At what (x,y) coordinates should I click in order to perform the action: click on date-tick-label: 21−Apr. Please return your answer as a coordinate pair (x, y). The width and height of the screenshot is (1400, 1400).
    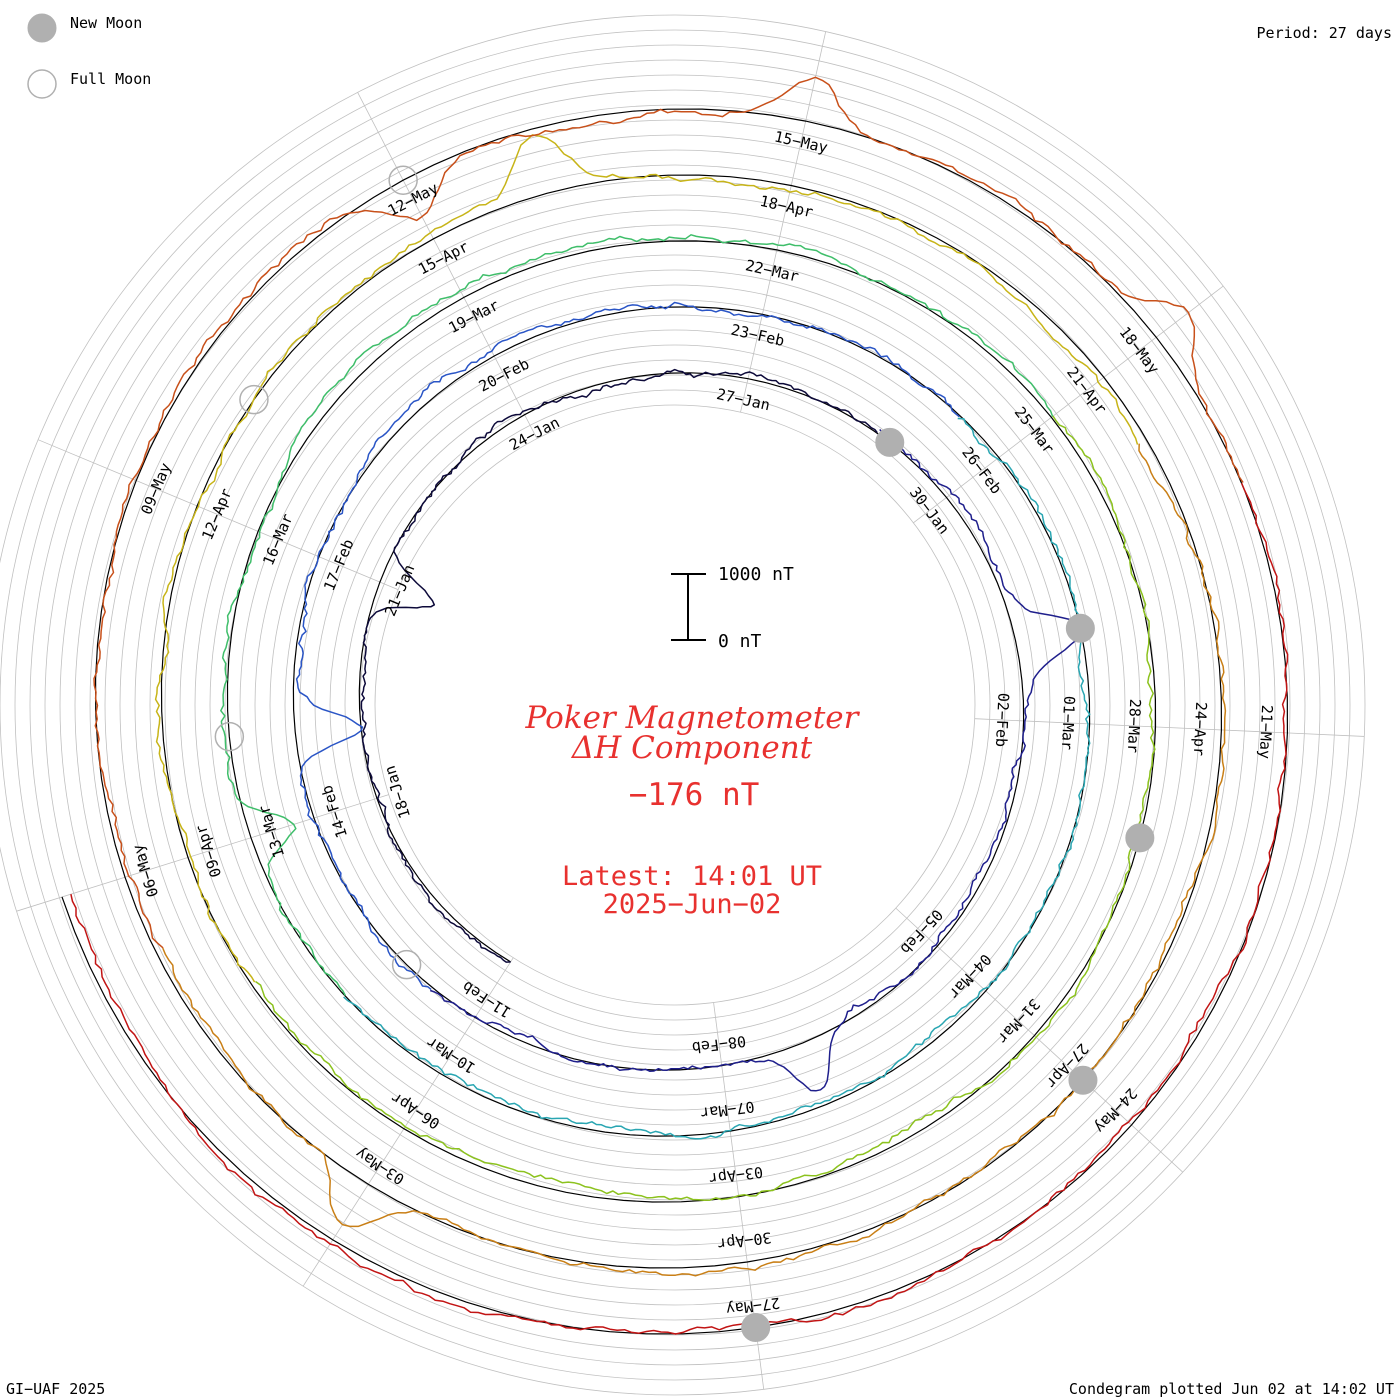
    Looking at the image, I should click on (1086, 390).